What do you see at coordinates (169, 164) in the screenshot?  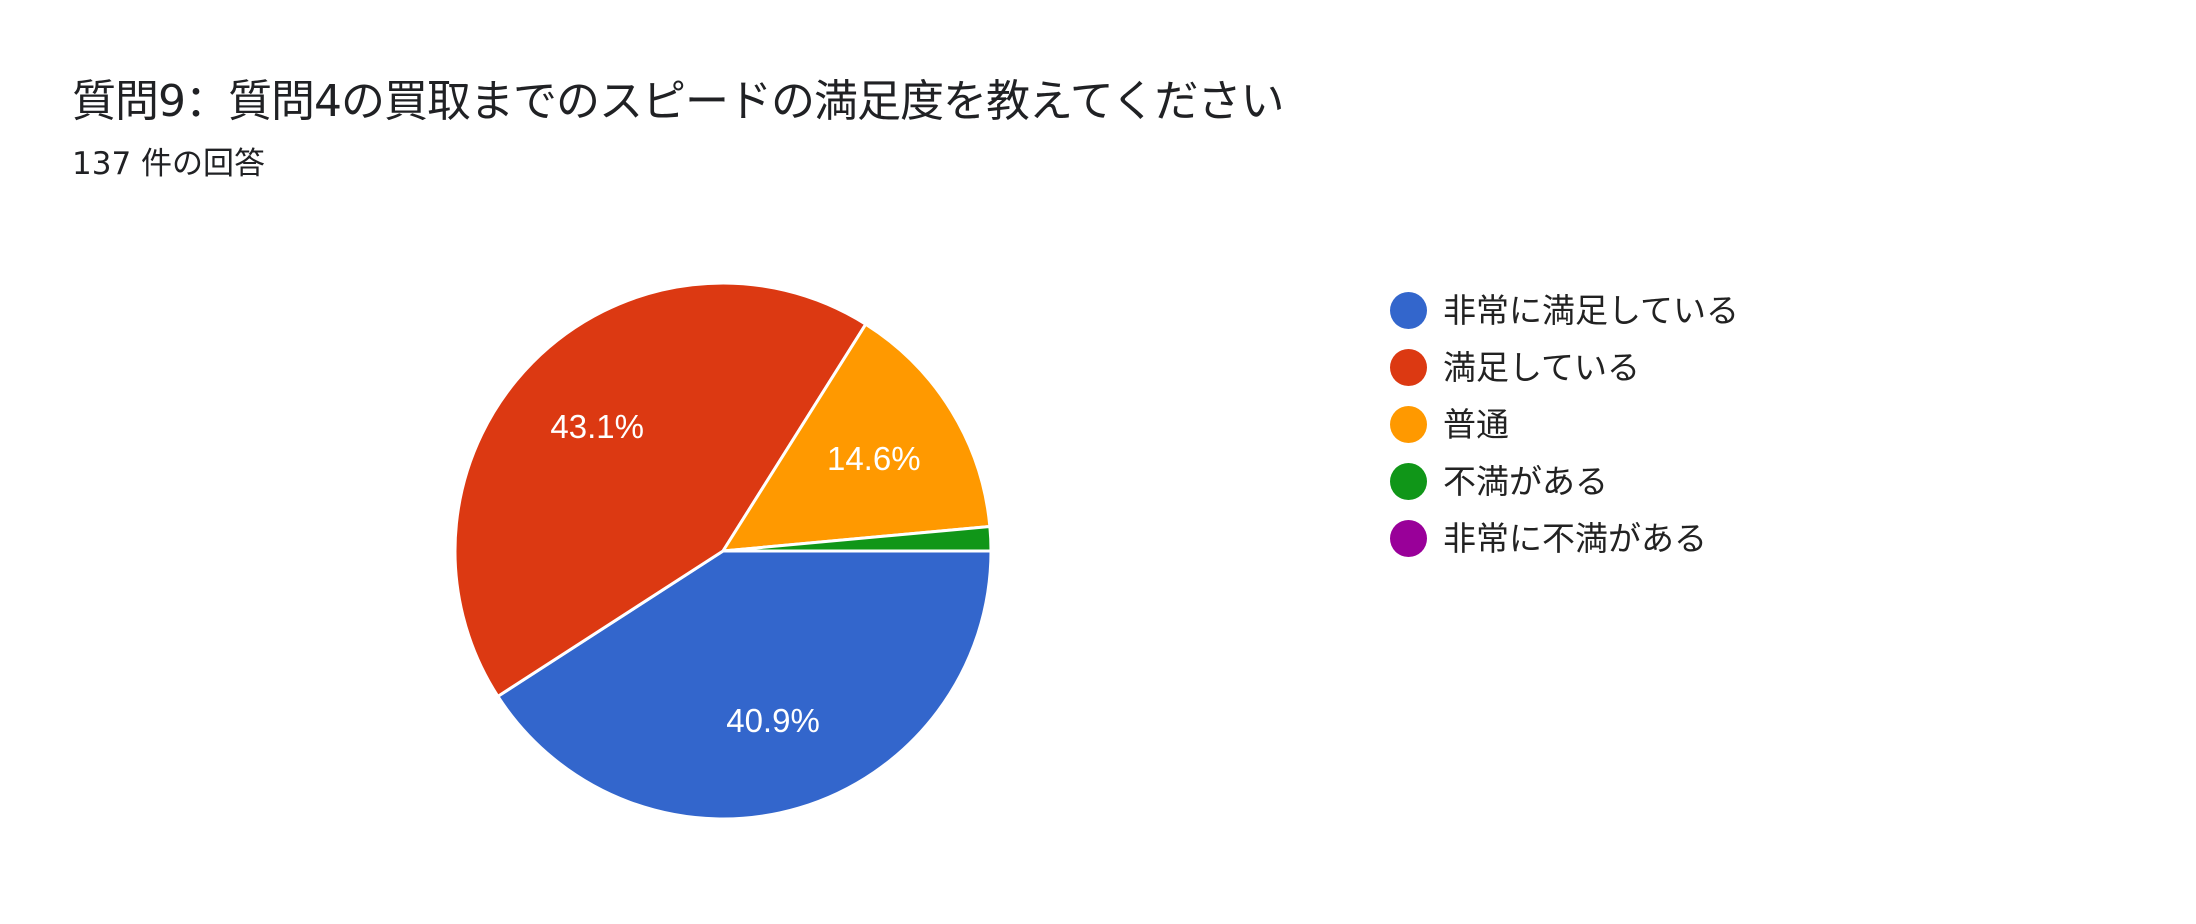 I see `response-count: 137 件の回答` at bounding box center [169, 164].